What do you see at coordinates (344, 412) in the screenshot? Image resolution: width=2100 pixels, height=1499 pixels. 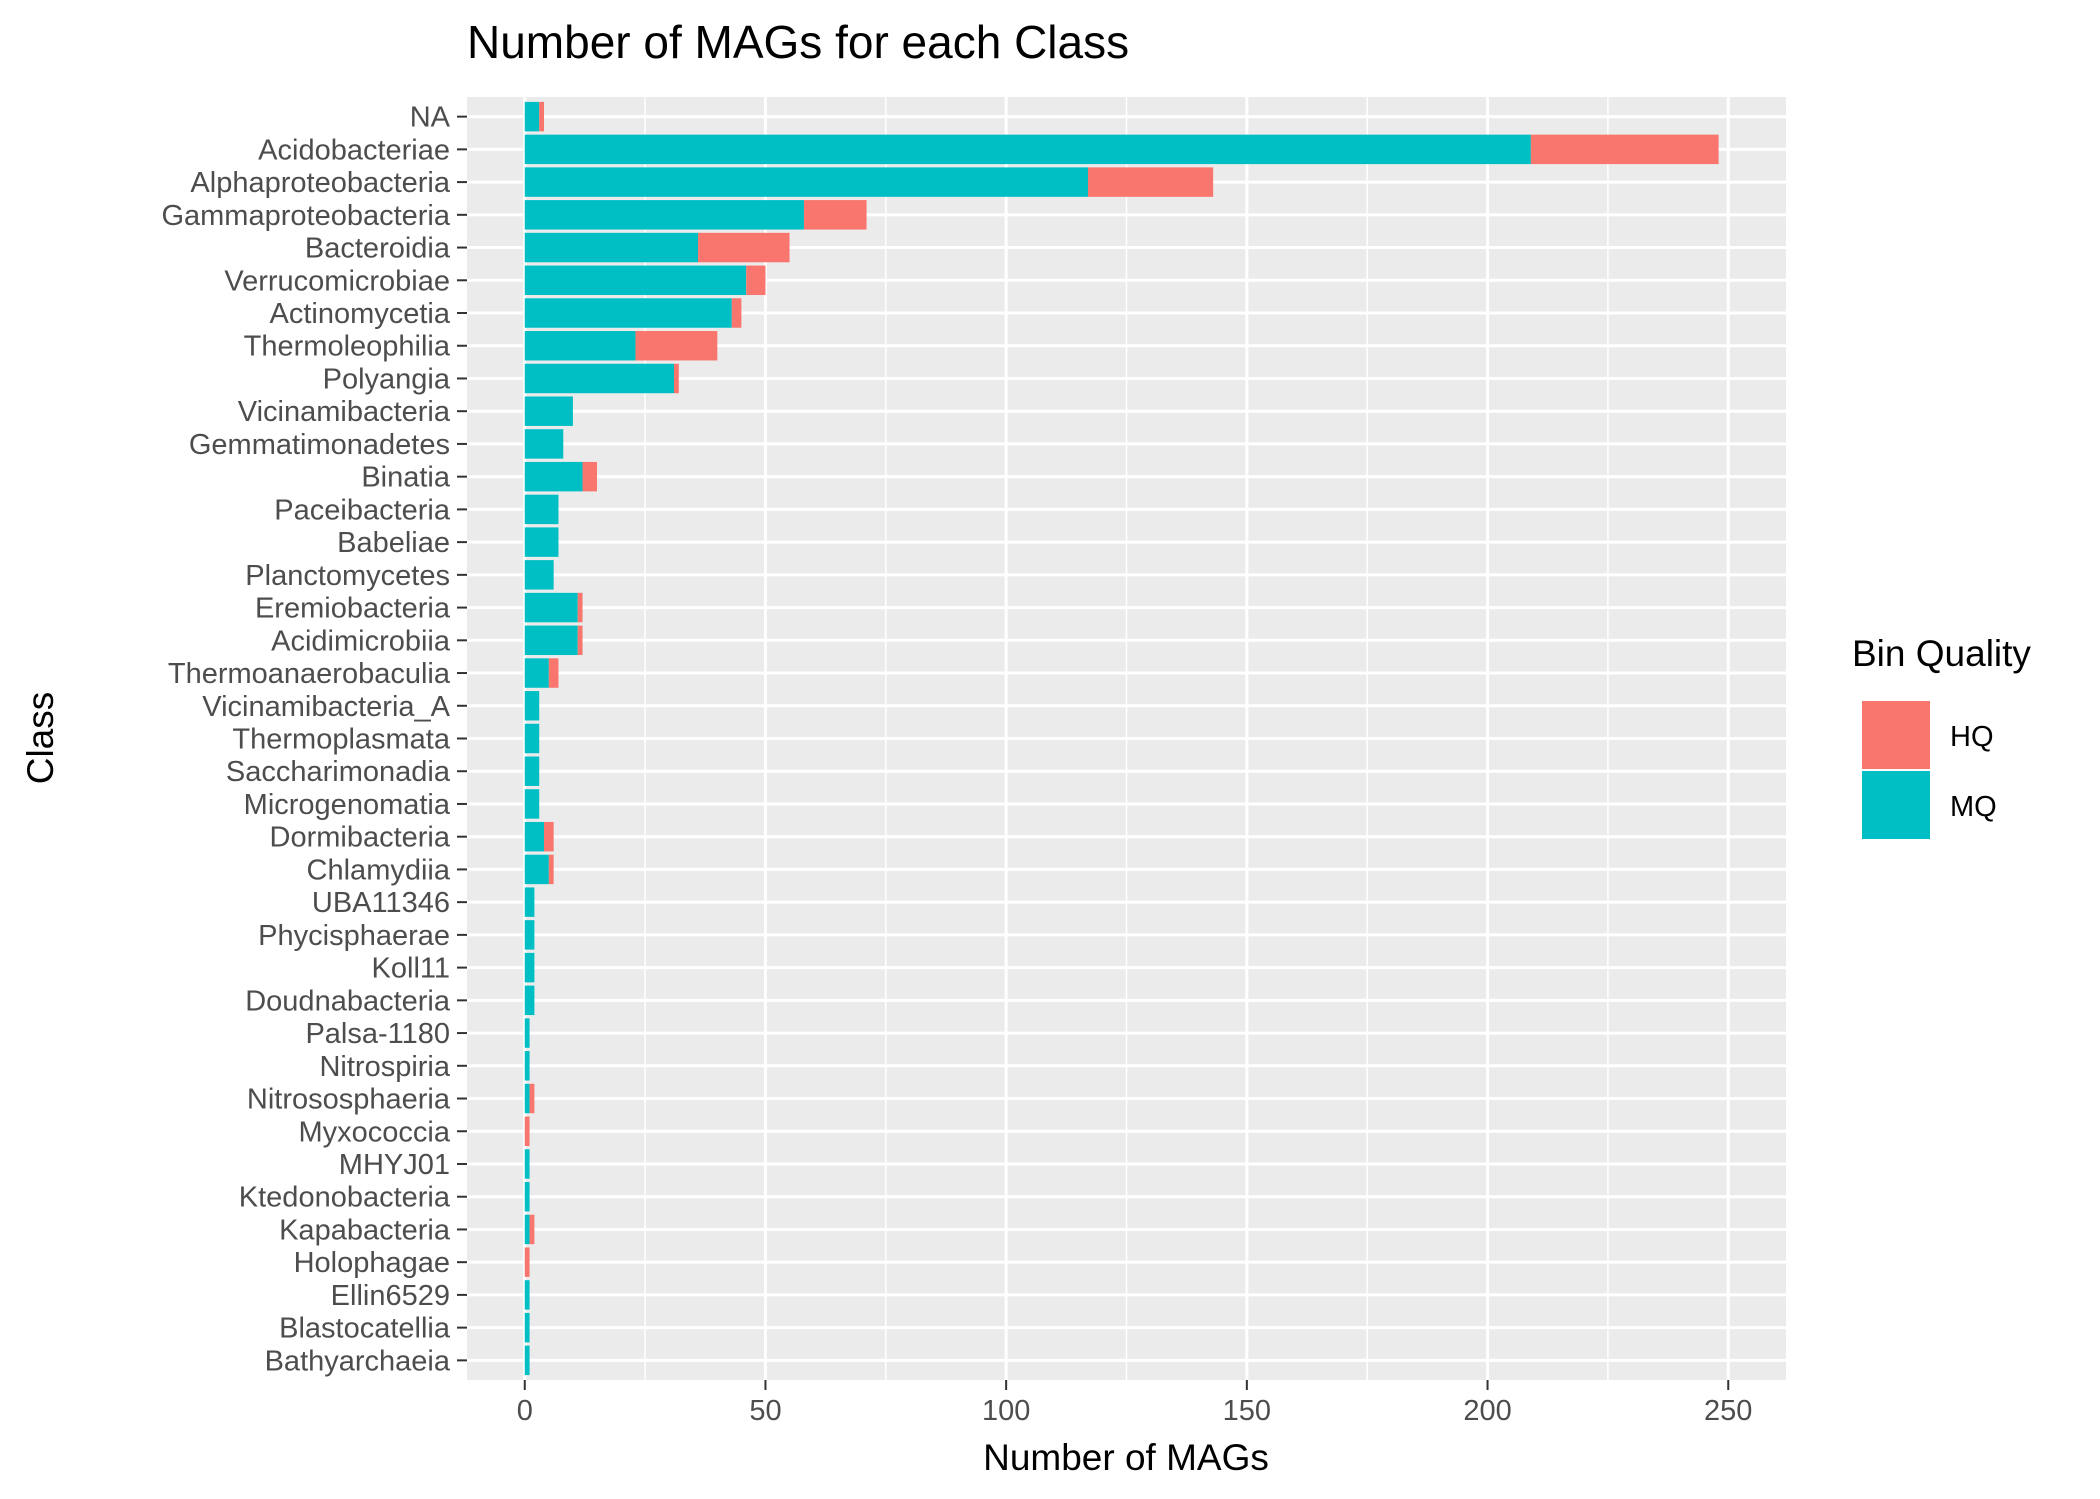 I see `y-tick-label: Vicinamibacteria` at bounding box center [344, 412].